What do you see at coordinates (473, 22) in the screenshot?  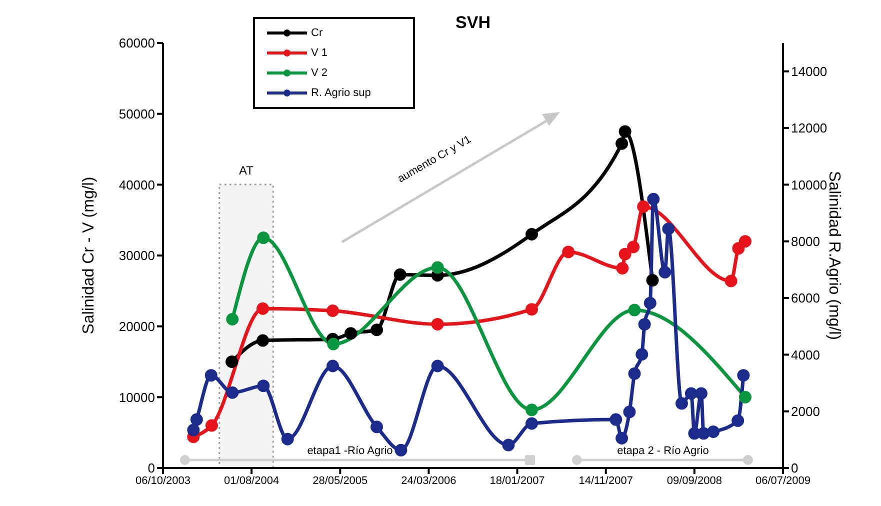 I see `chart-title: SVH` at bounding box center [473, 22].